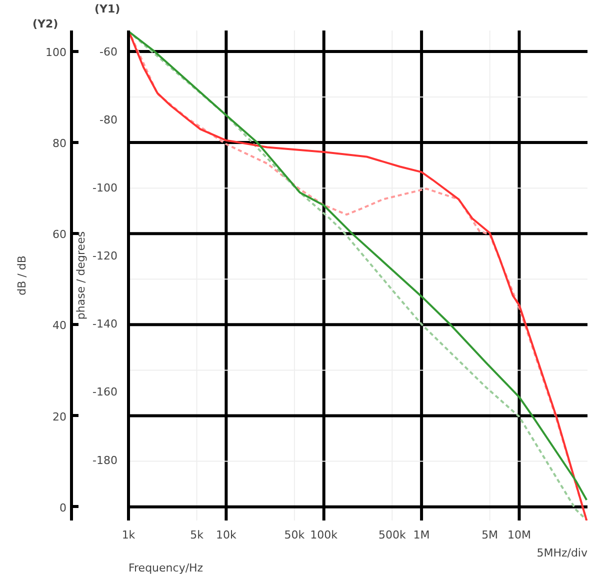  Describe the element at coordinates (105, 256) in the screenshot. I see `y-tick-label: -120` at that location.